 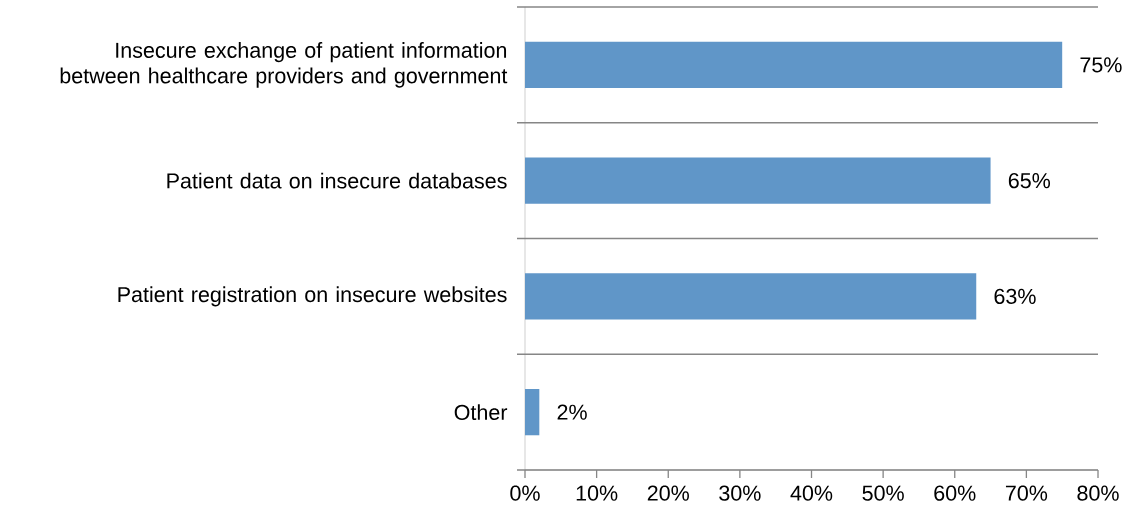 What do you see at coordinates (284, 65) in the screenshot?
I see `y-tick-label: Insecure exchange of patient information between healthcare providers and government` at bounding box center [284, 65].